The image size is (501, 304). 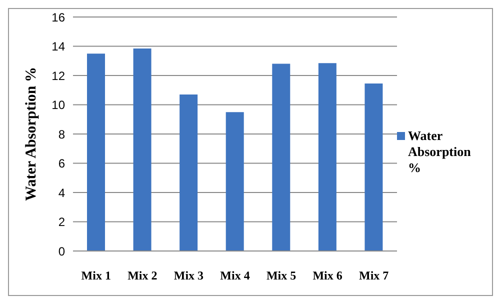 What do you see at coordinates (62, 193) in the screenshot?
I see `y-tick-label: 4` at bounding box center [62, 193].